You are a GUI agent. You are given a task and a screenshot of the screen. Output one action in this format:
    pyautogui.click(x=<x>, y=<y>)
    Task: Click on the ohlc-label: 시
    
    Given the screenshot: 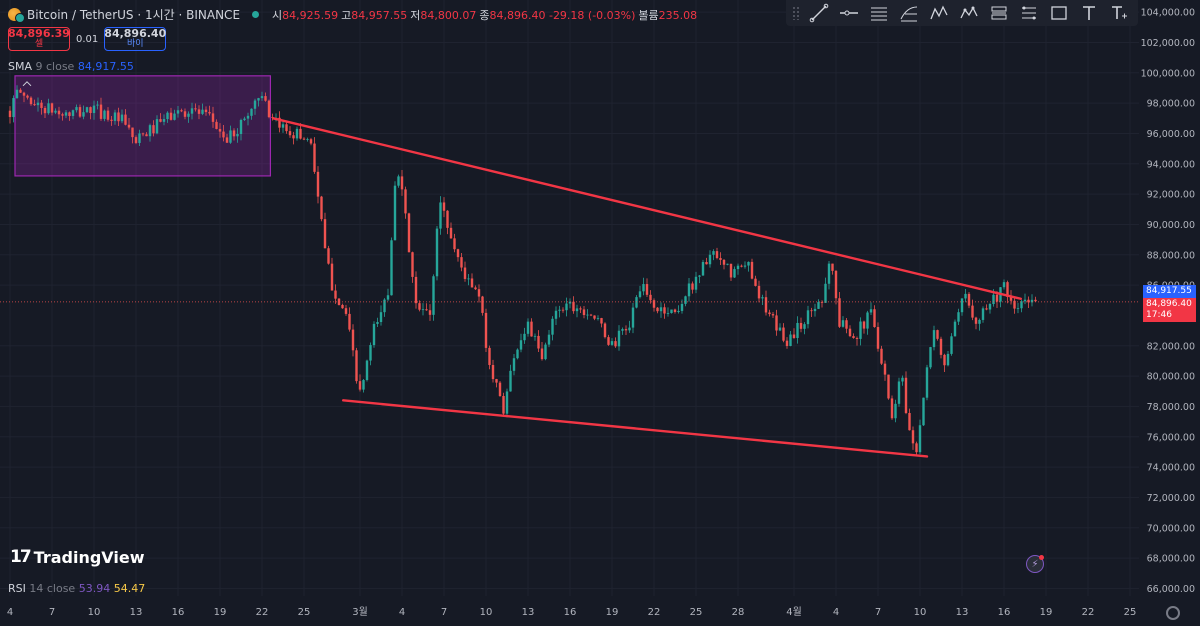 What is the action you would take?
    pyautogui.click(x=277, y=15)
    